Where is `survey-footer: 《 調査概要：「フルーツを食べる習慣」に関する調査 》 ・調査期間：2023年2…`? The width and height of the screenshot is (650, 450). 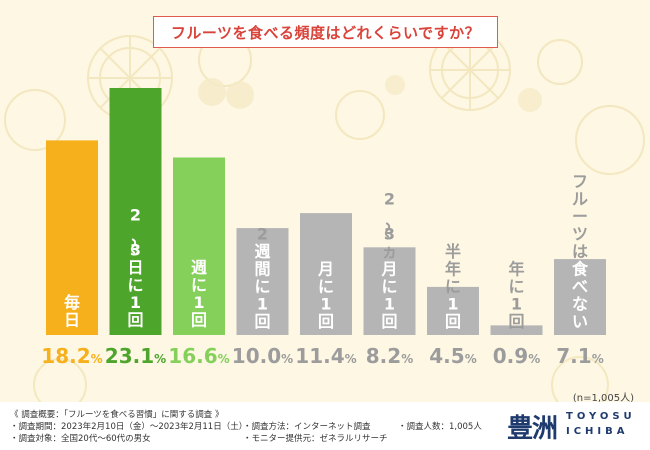
survey-footer: 《 調査概要：「フルーツを食べる習慣」に関する調査 》 ・調査期間：2023年2… is located at coordinates (325, 426).